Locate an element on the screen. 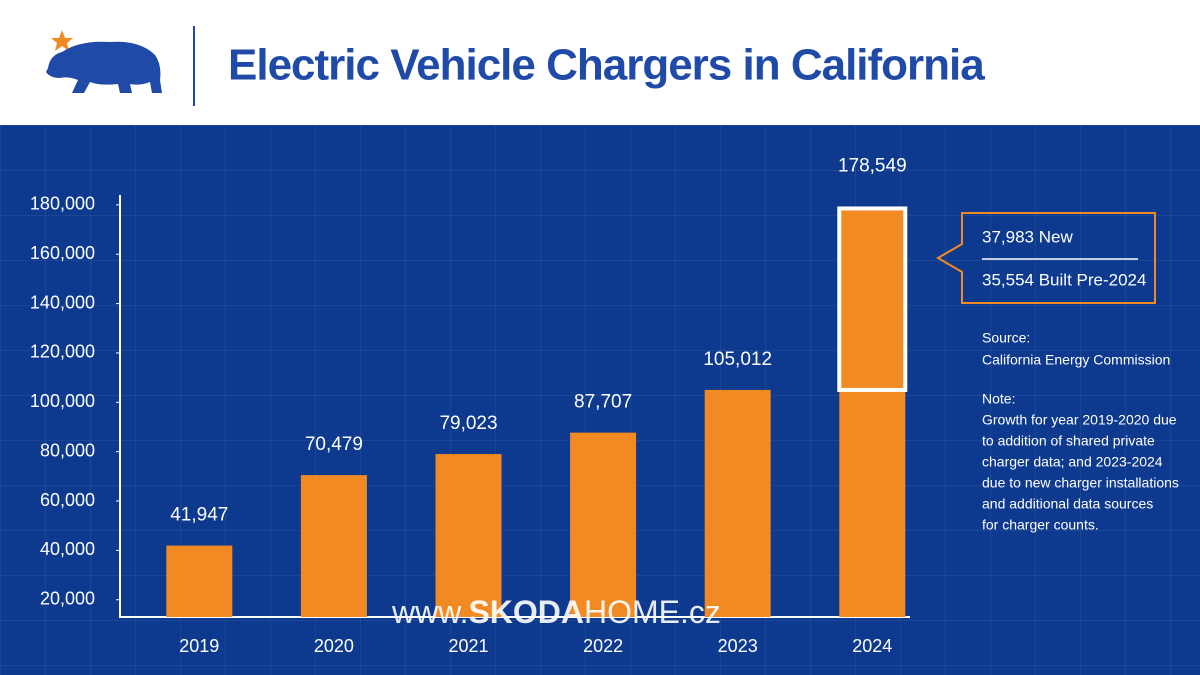 Image resolution: width=1200 pixels, height=675 pixels. y-tick-label: 60,000 is located at coordinates (67, 500).